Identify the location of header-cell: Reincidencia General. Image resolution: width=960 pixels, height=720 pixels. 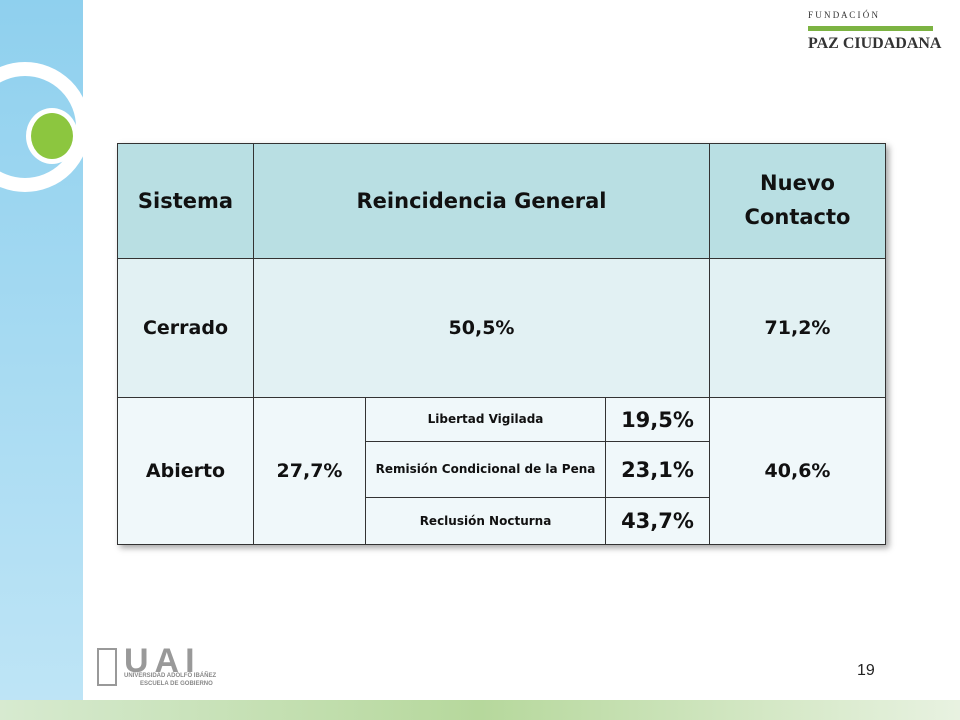
(481, 201).